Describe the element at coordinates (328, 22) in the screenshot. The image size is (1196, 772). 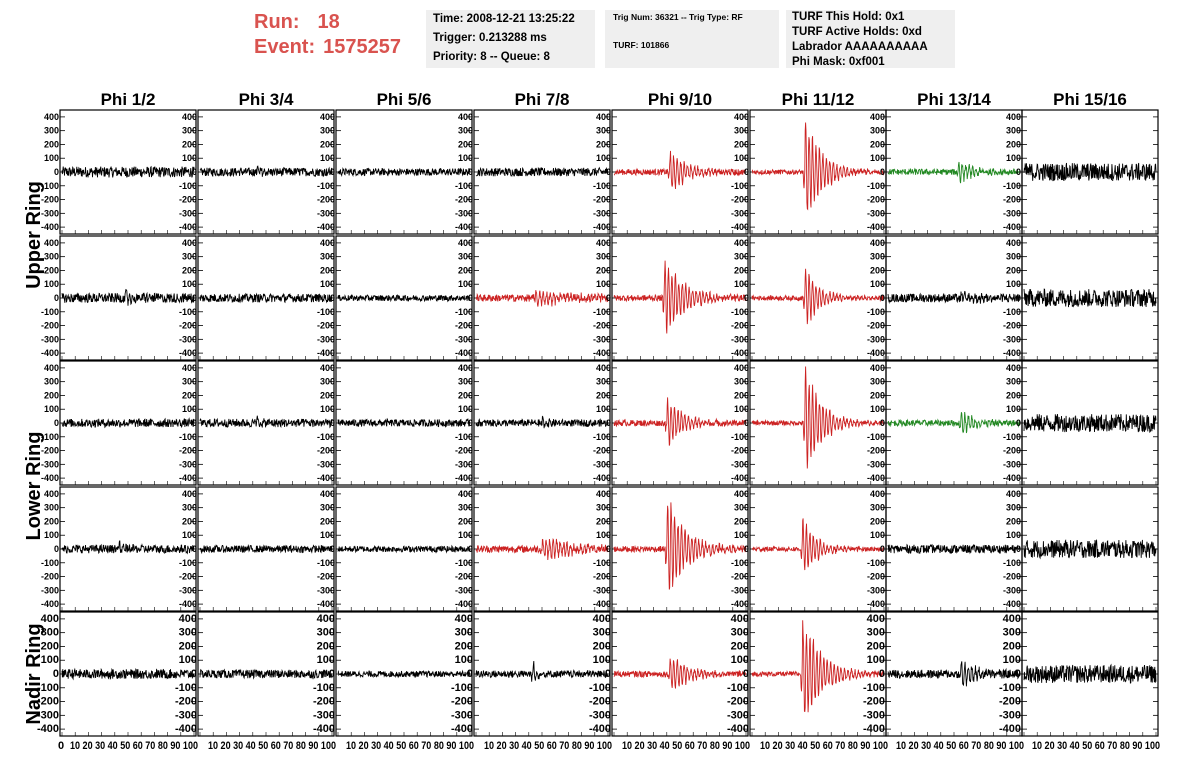
I see `run-value: 18` at that location.